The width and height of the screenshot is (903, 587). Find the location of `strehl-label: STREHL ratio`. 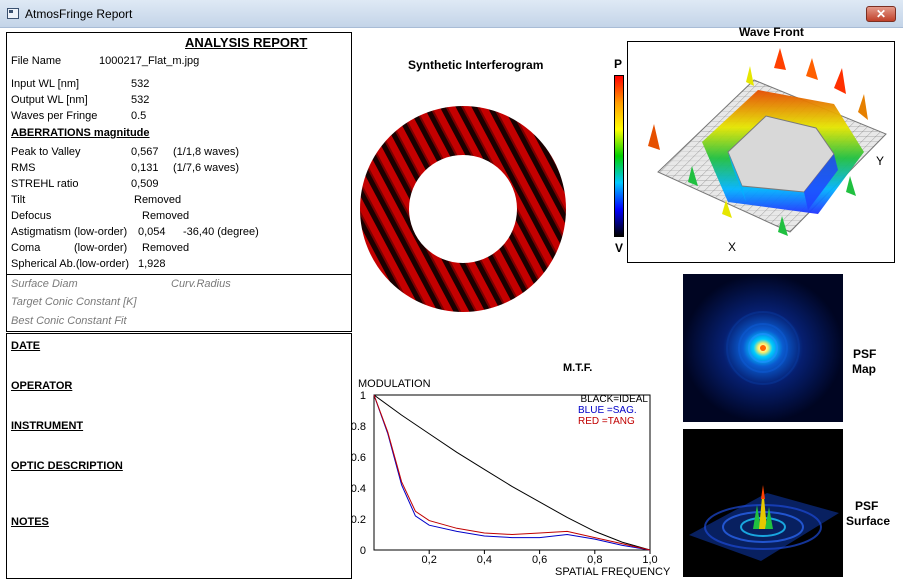

strehl-label: STREHL ratio is located at coordinates (45, 184).